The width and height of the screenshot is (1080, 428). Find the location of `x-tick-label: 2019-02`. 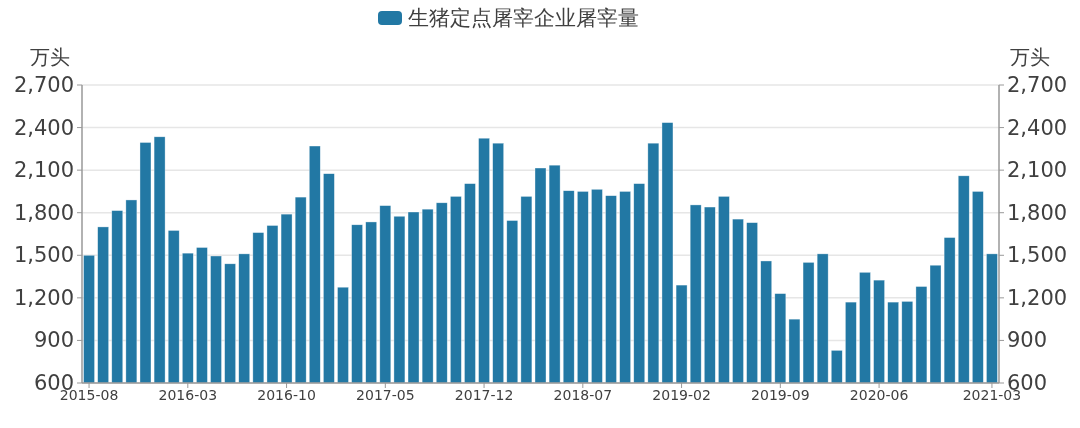

x-tick-label: 2019-02 is located at coordinates (681, 395).